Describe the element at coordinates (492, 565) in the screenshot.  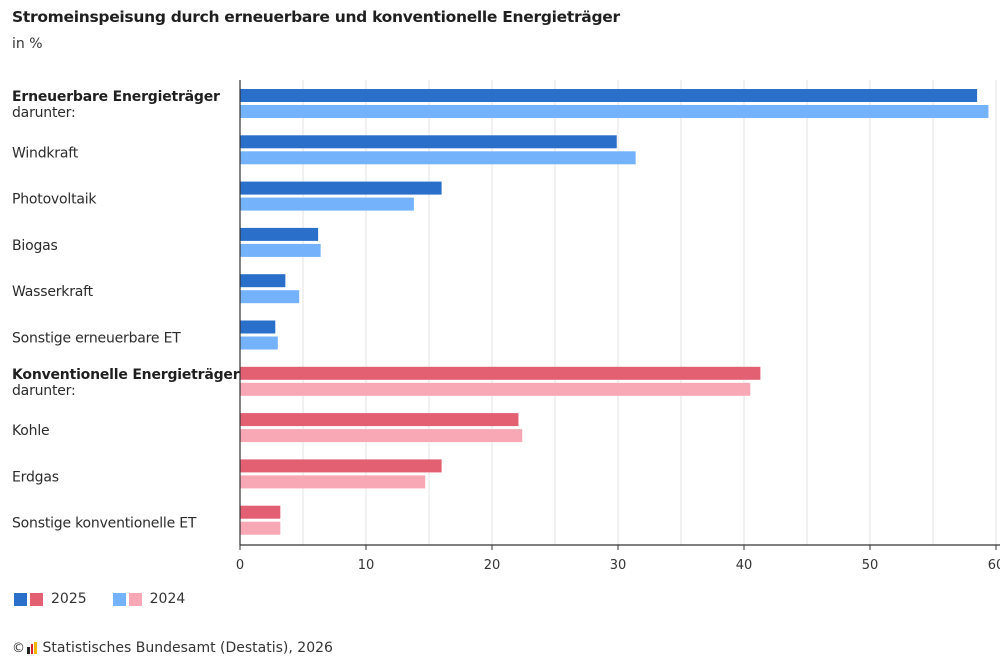
I see `x-tick-label: 20` at that location.